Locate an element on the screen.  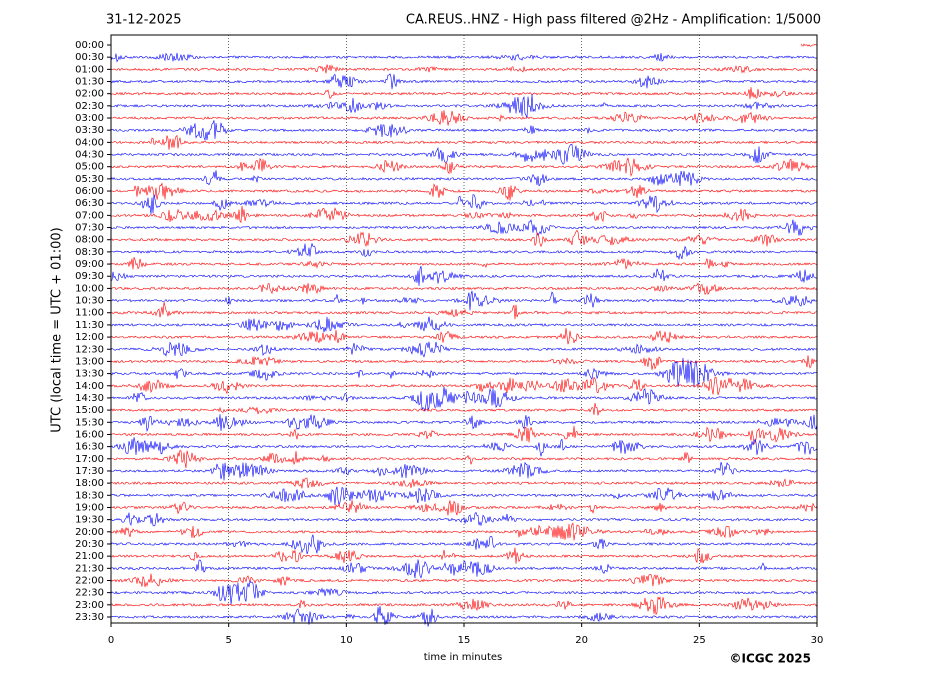
y-tick-label: 02:30 is located at coordinates (89, 106).